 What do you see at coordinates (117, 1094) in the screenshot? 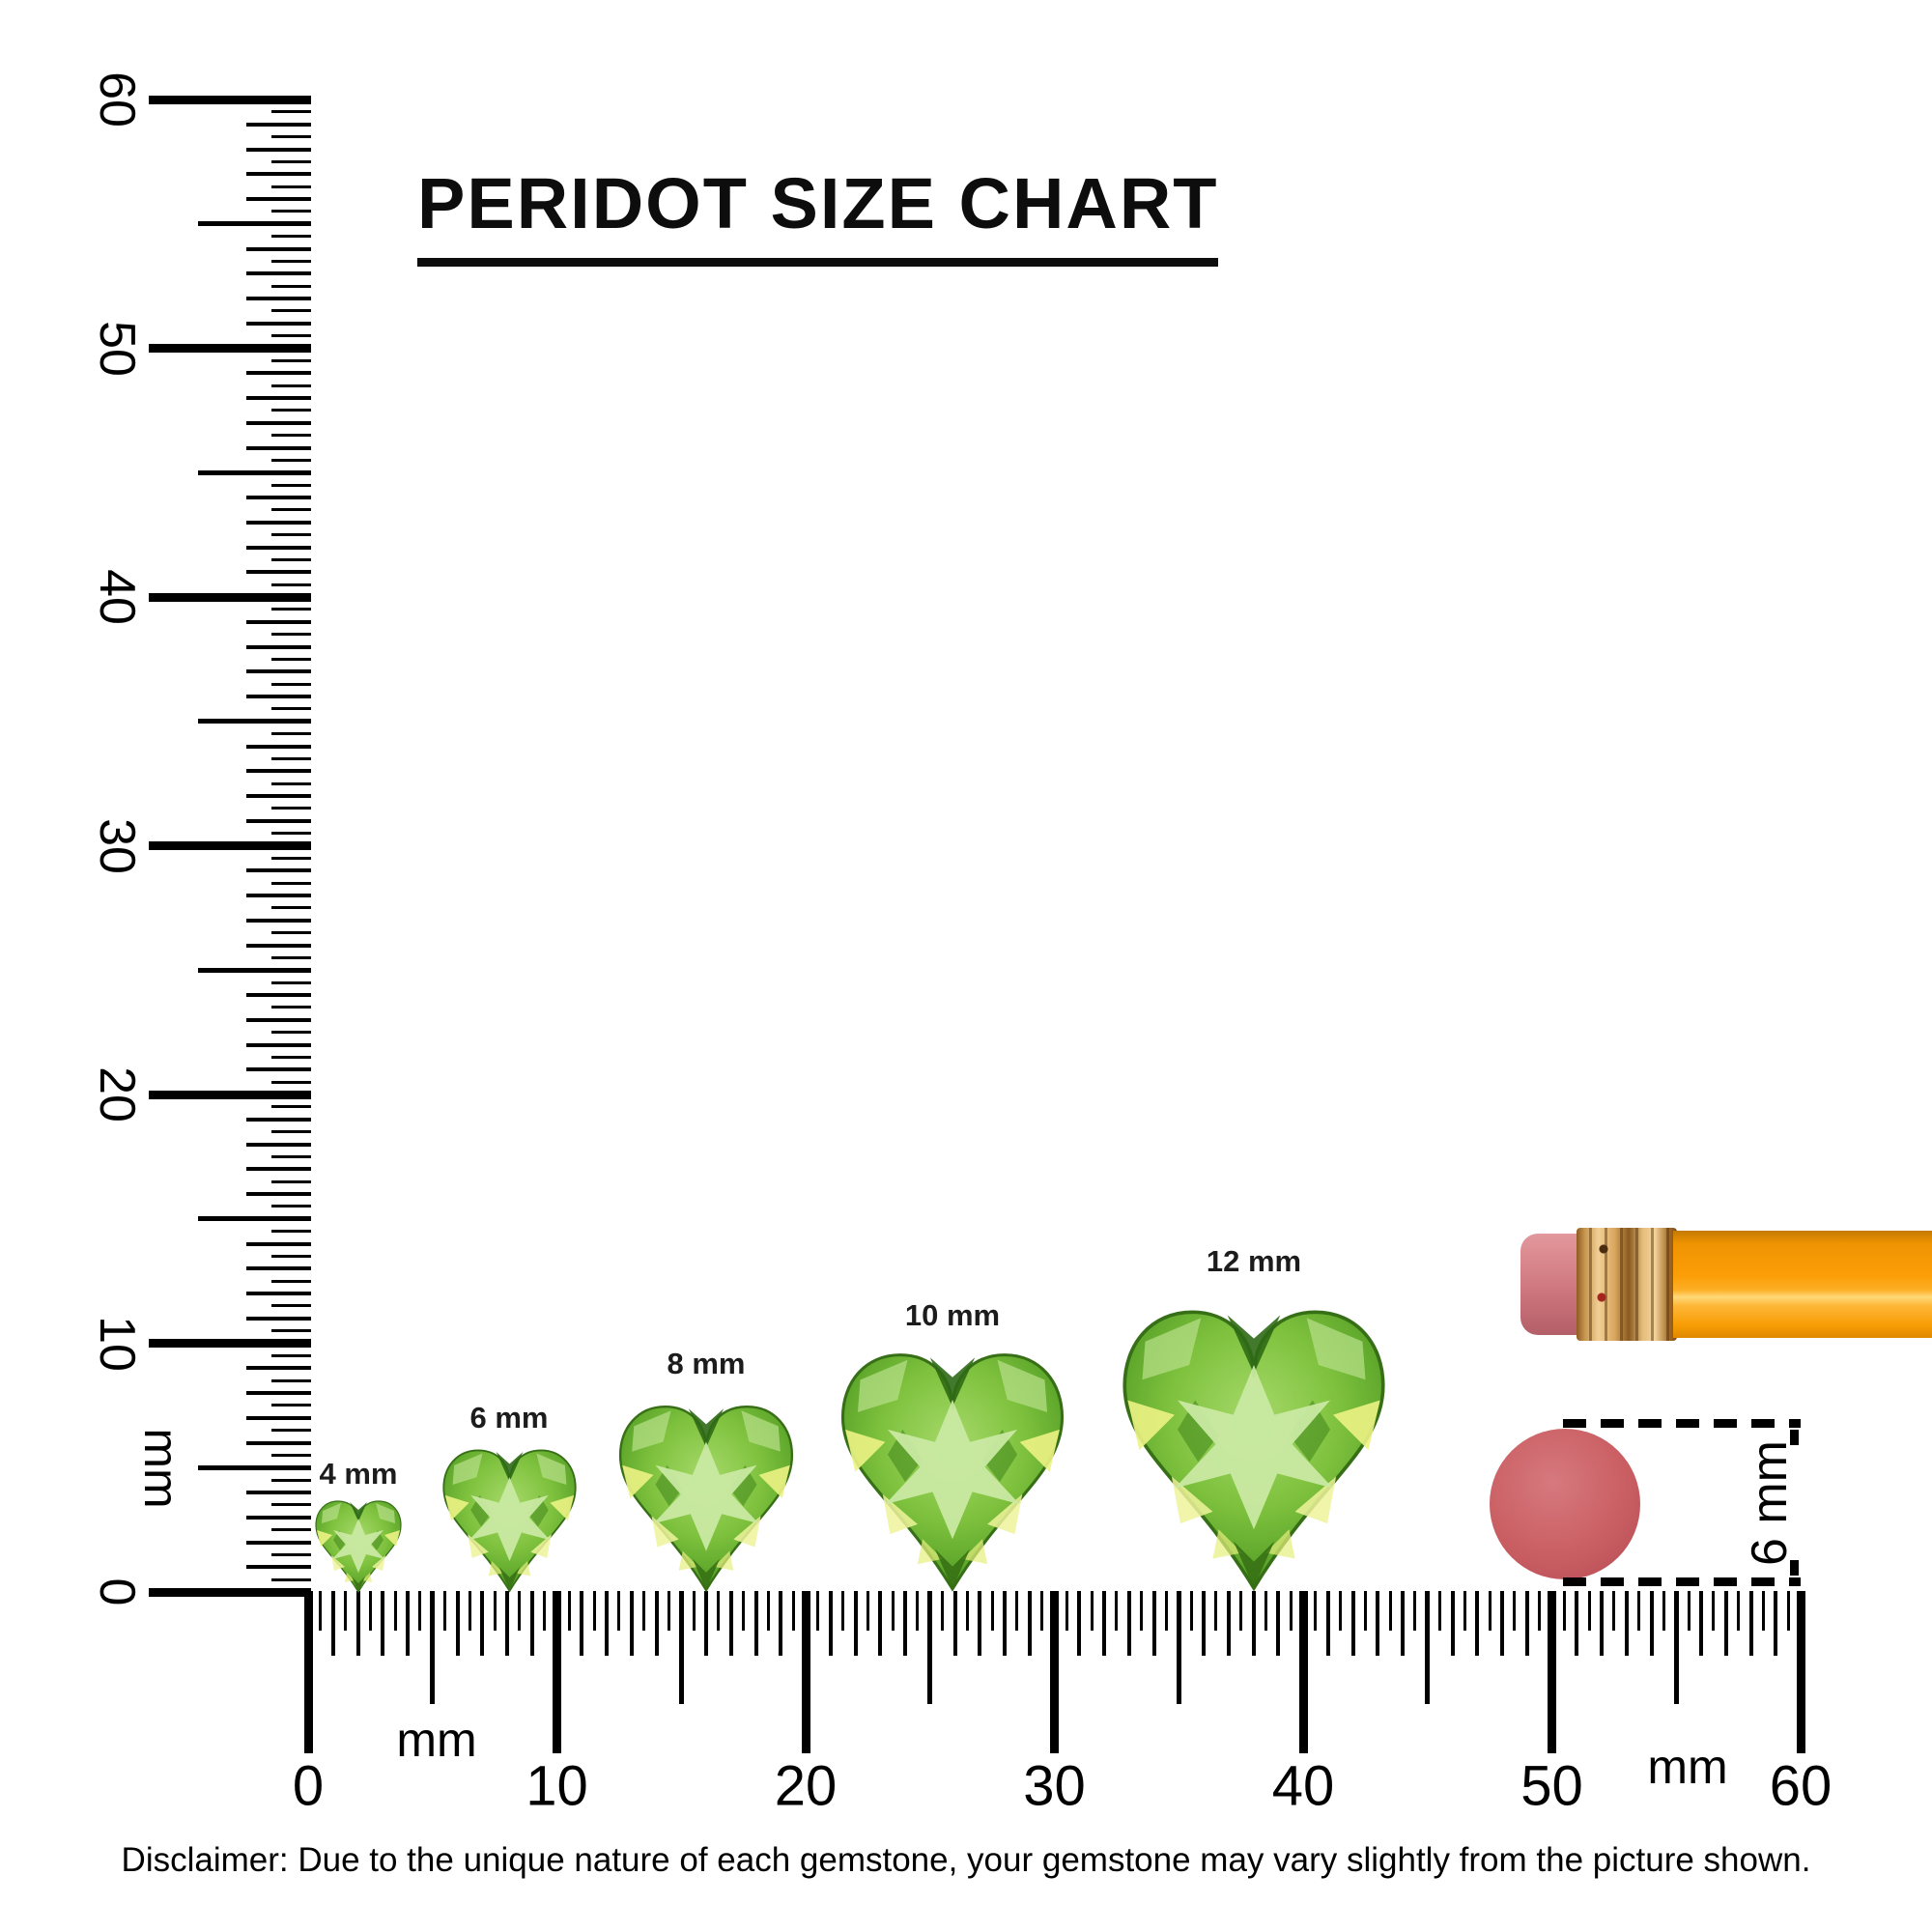
I see `vertical-ruler-number: 20` at bounding box center [117, 1094].